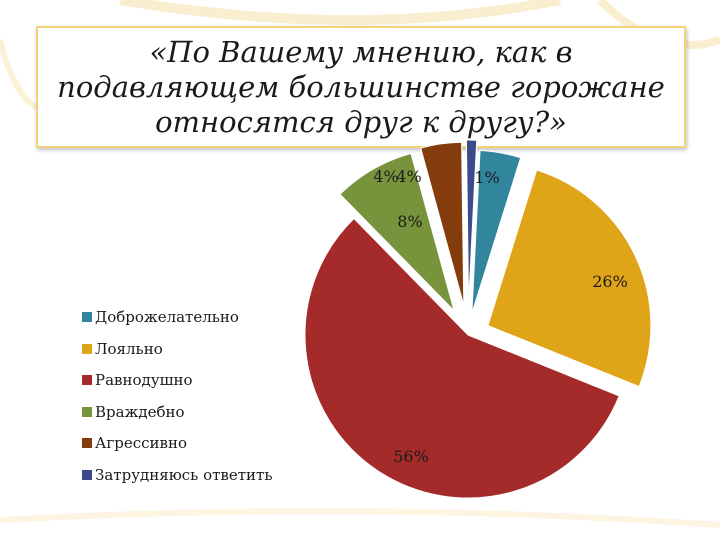 The height and width of the screenshot is (540, 720). What do you see at coordinates (140, 411) in the screenshot?
I see `legend-label: Враждебно` at bounding box center [140, 411].